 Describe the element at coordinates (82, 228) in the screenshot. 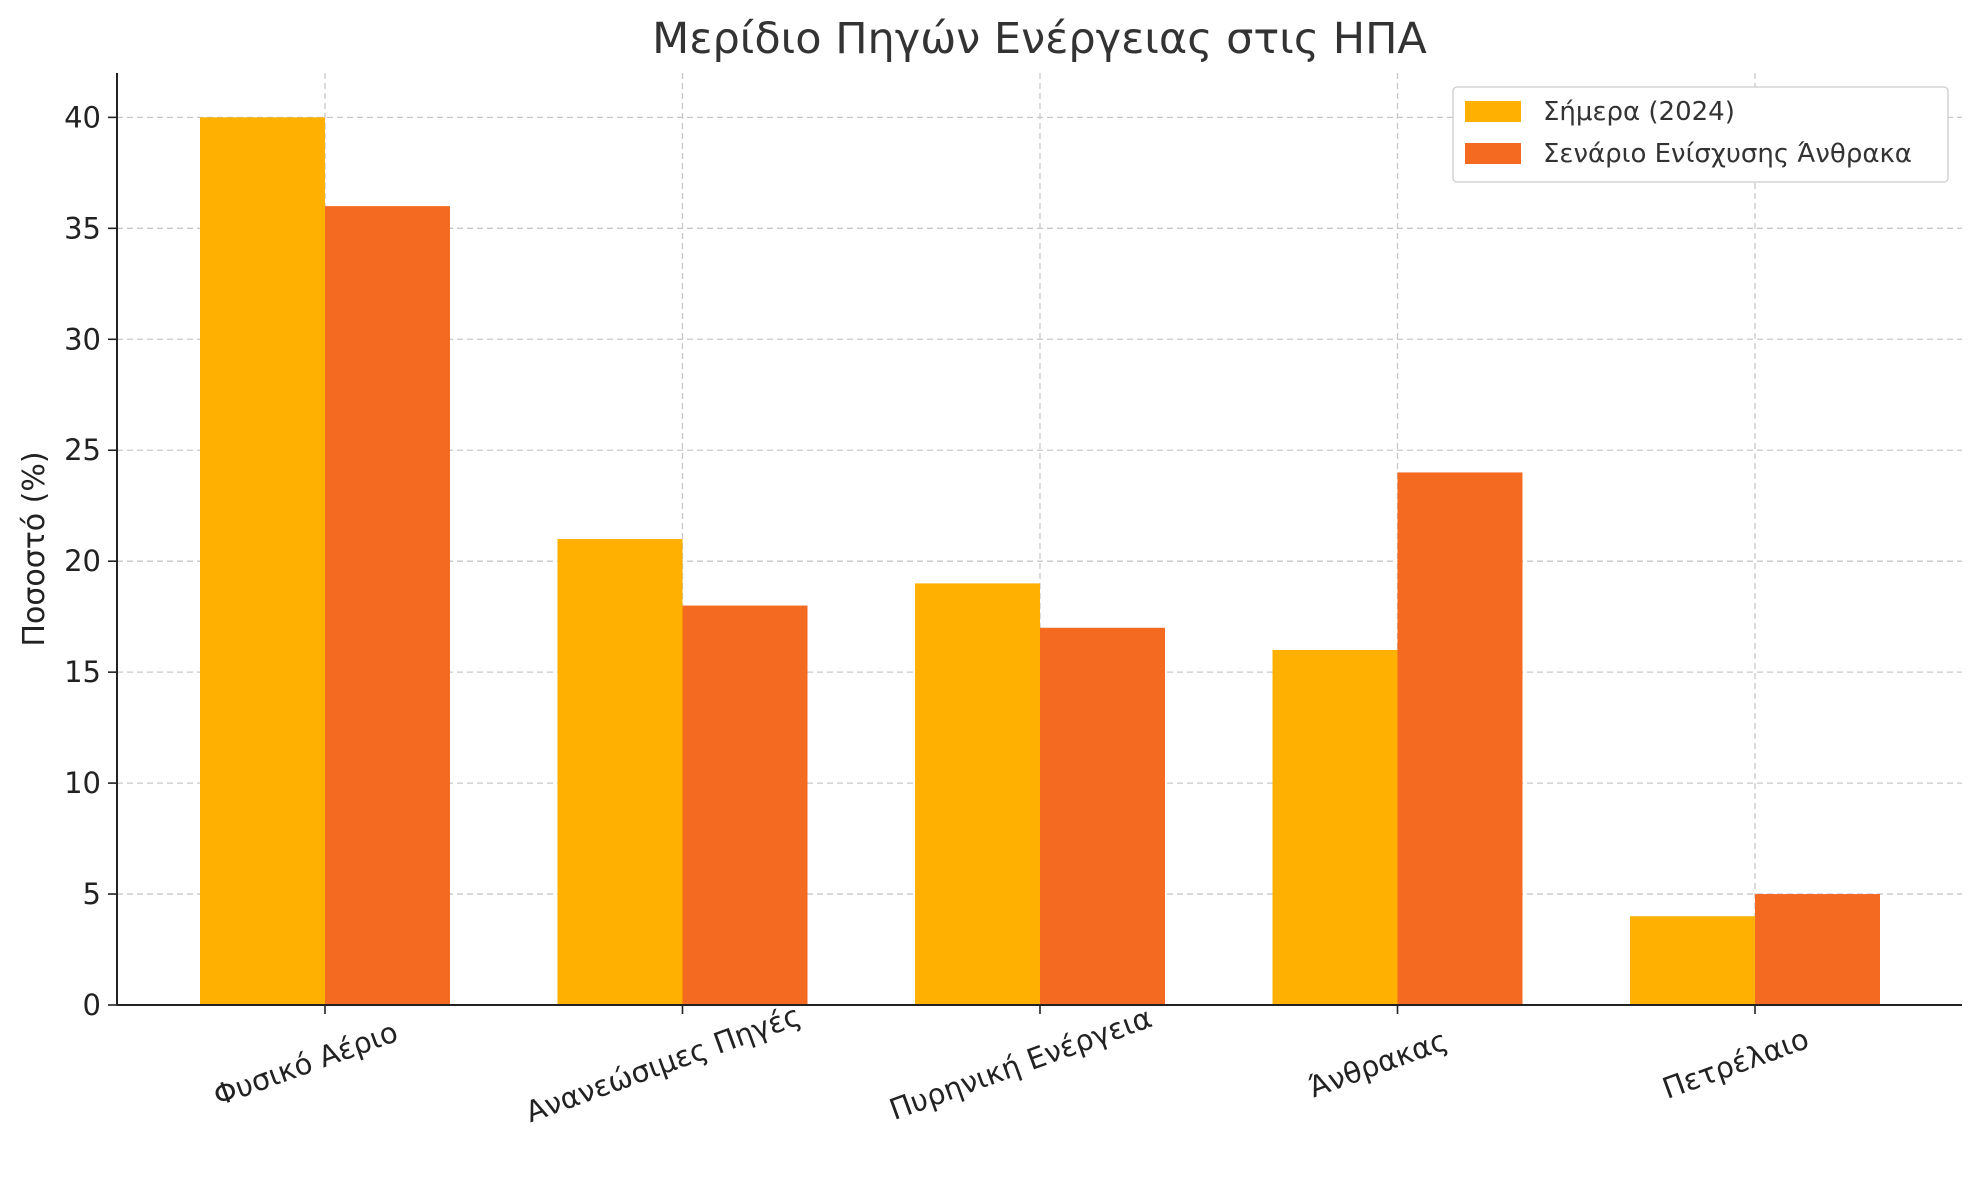

I see `y-tick-label: 35` at that location.